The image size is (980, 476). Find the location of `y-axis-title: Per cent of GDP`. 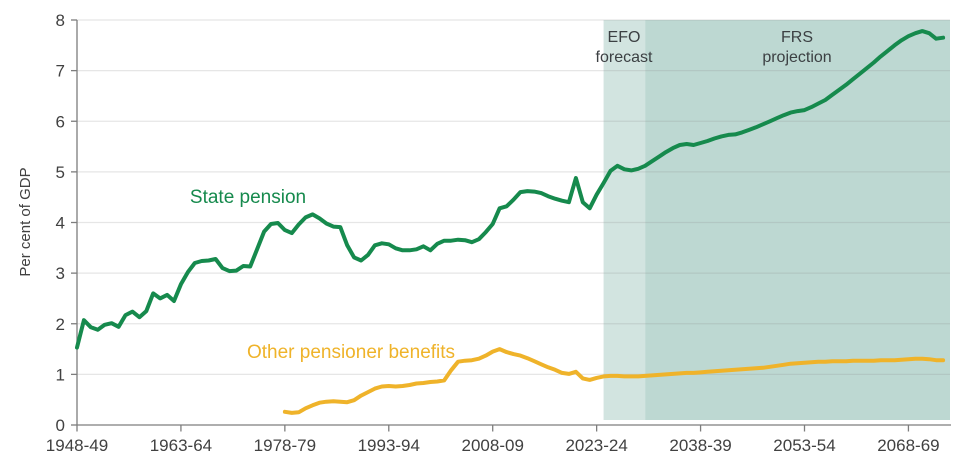

y-axis-title: Per cent of GDP is located at coordinates (25, 221).